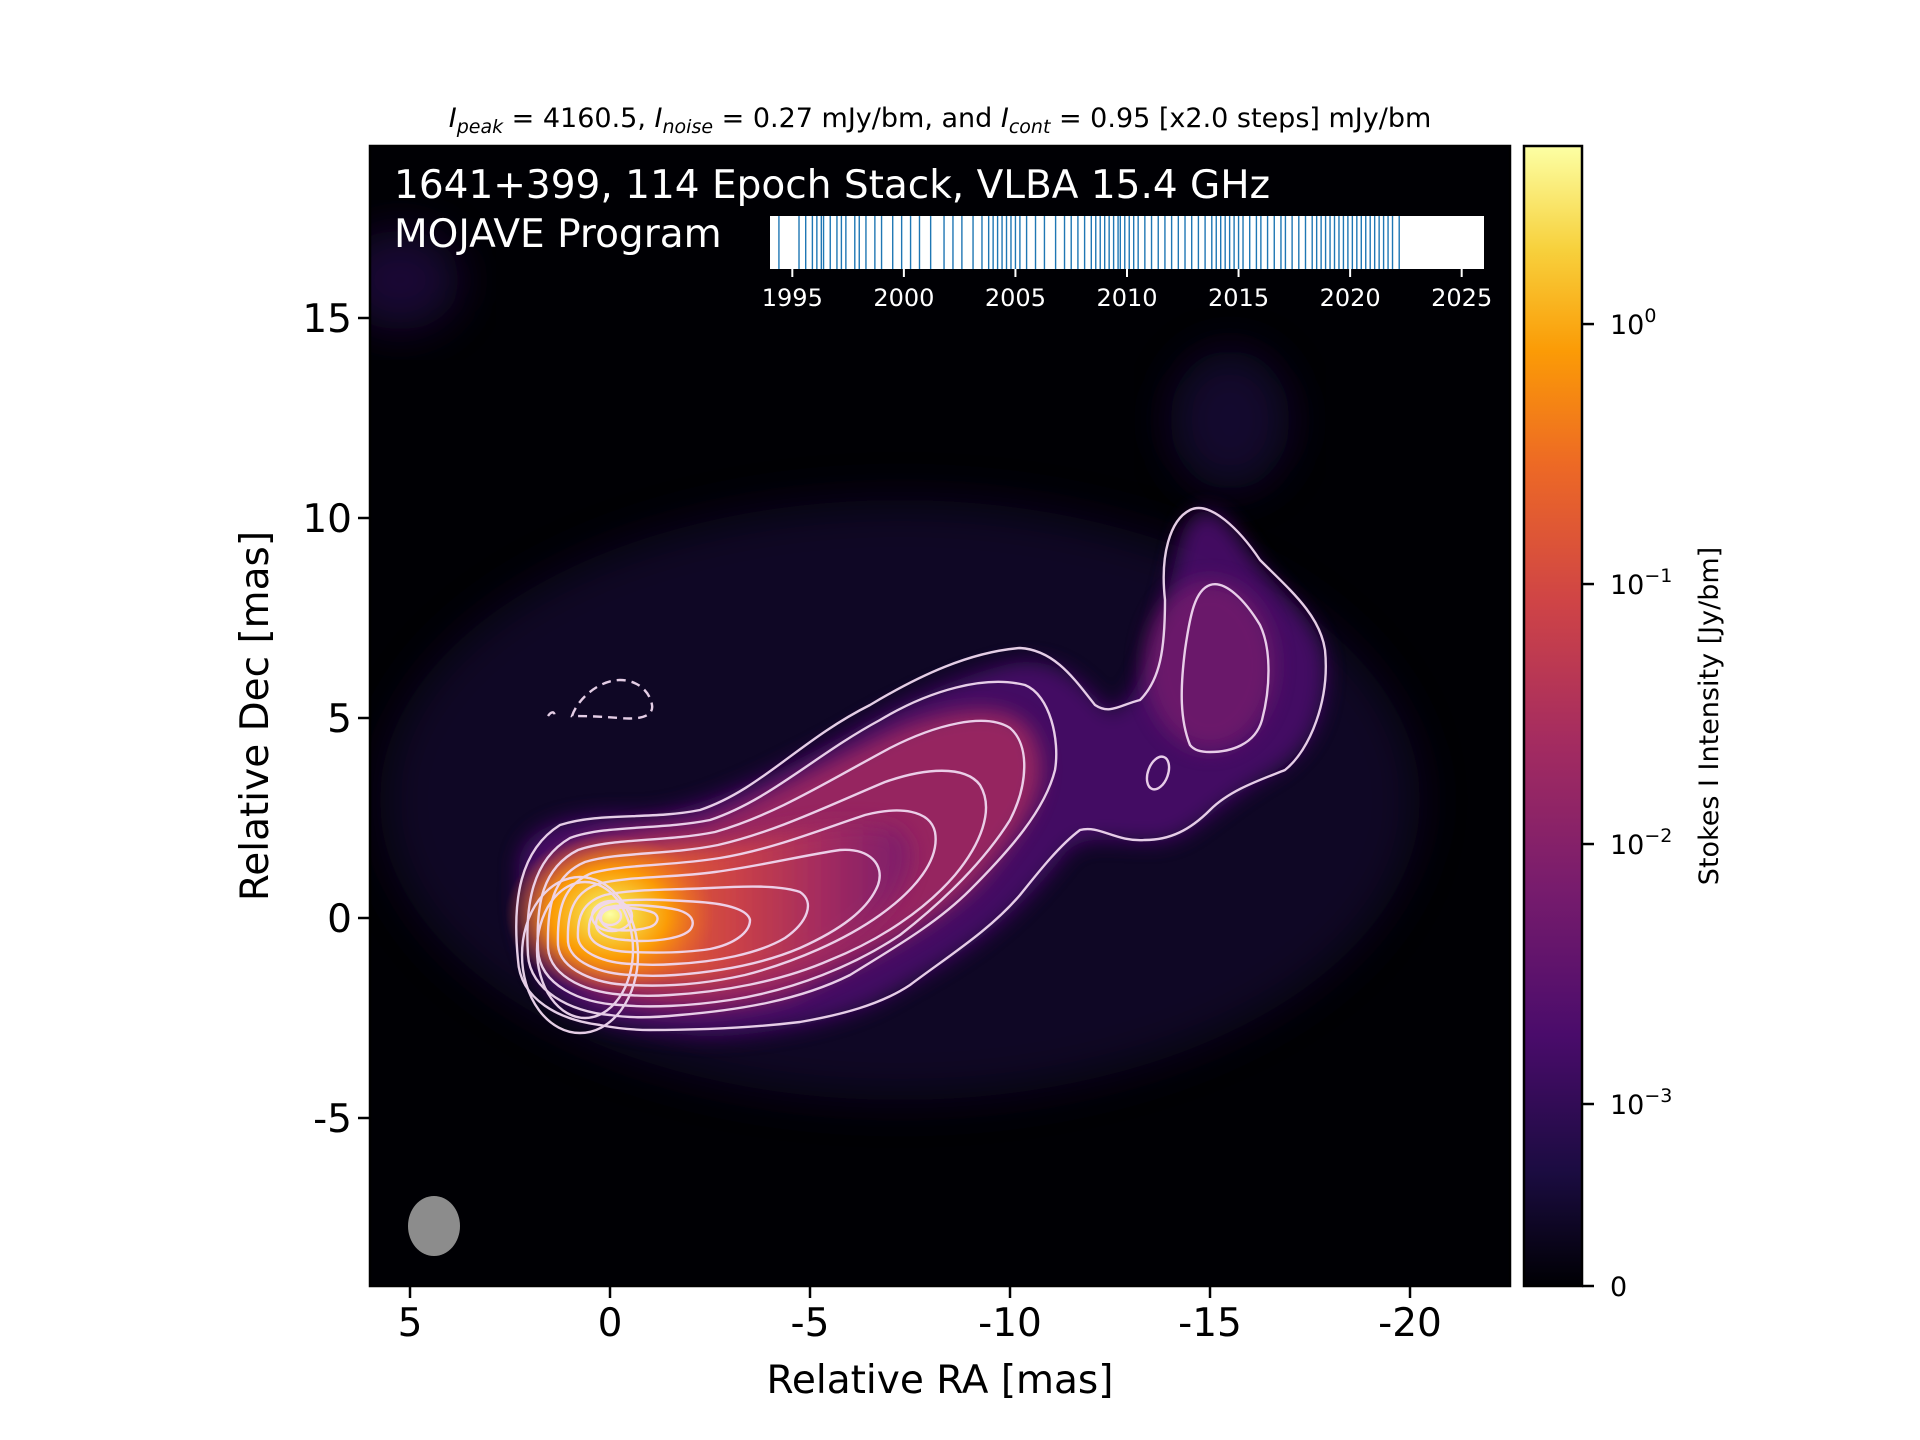  I want to click on y-axis: 15 10 5 0 -5, so click(336, 719).